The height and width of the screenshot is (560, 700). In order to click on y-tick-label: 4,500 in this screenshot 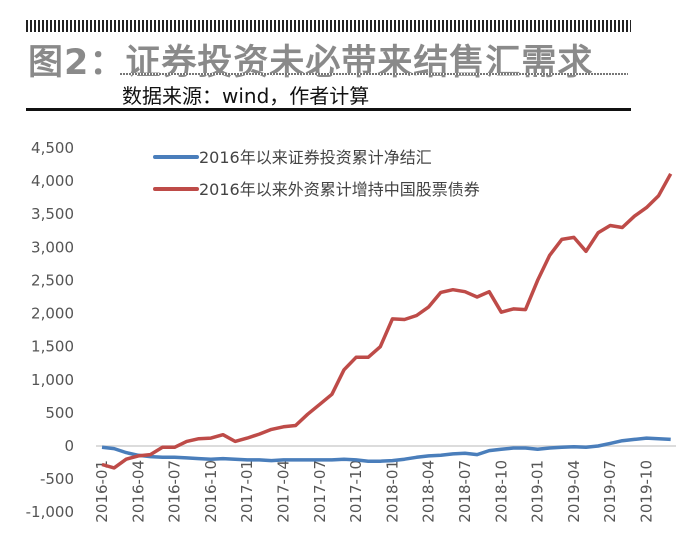, I will do `click(52, 148)`.